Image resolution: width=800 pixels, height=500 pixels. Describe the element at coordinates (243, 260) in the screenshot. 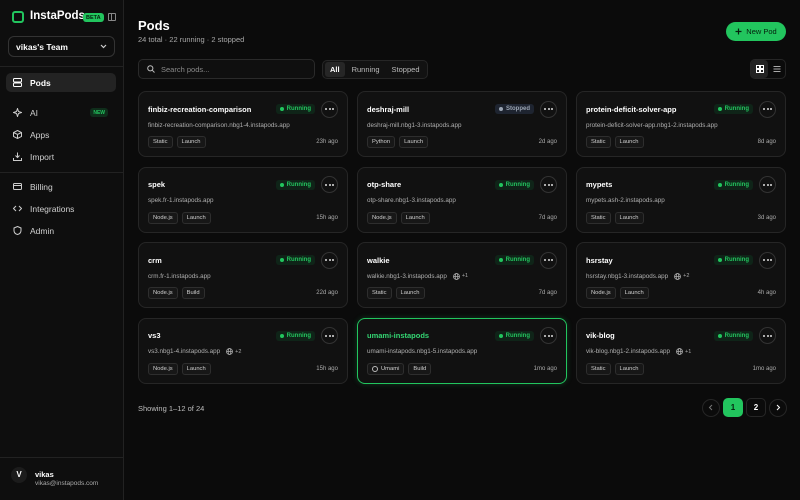

I see `card-header: crm Running` at that location.